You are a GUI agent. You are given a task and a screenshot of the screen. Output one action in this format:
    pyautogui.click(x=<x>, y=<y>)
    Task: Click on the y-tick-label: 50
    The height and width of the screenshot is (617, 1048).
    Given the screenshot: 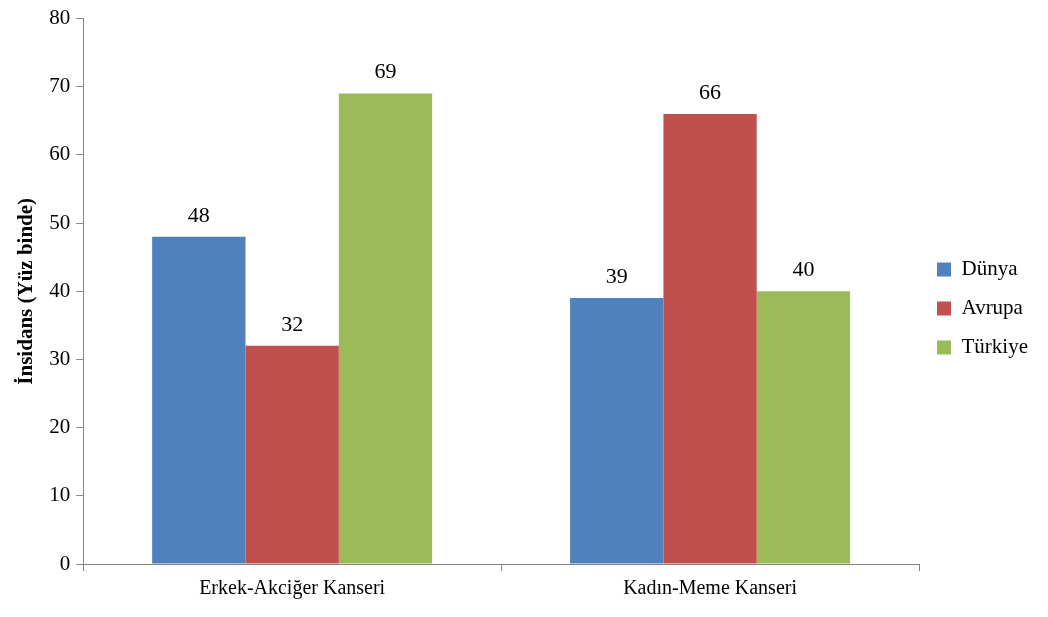 What is the action you would take?
    pyautogui.click(x=60, y=221)
    